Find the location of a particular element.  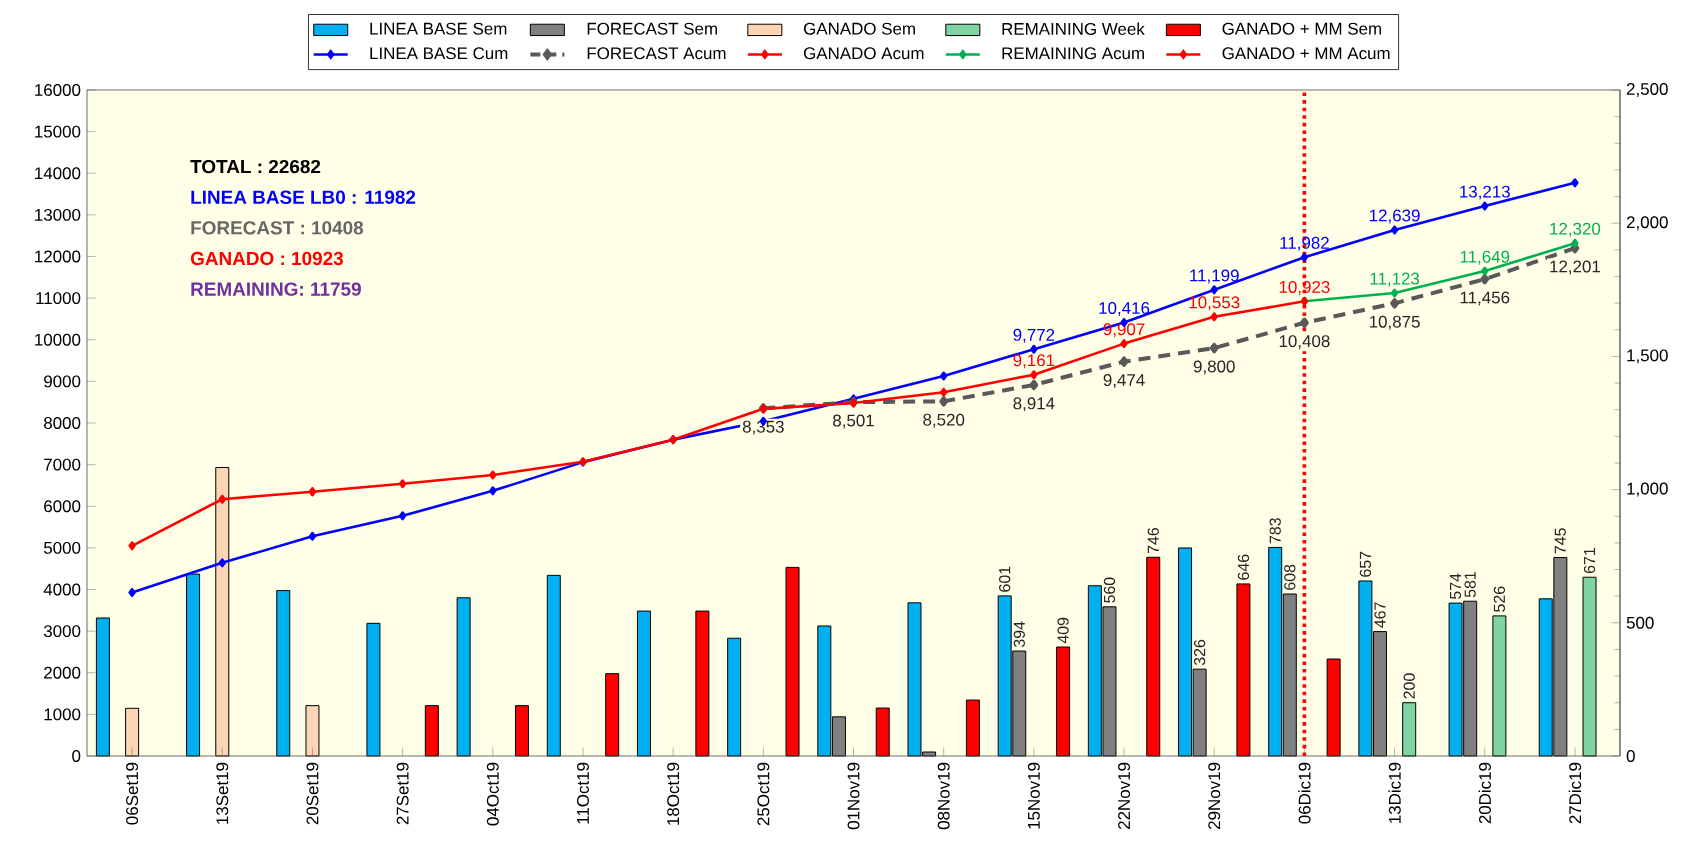

legend-label: GANADO Acum is located at coordinates (863, 53).